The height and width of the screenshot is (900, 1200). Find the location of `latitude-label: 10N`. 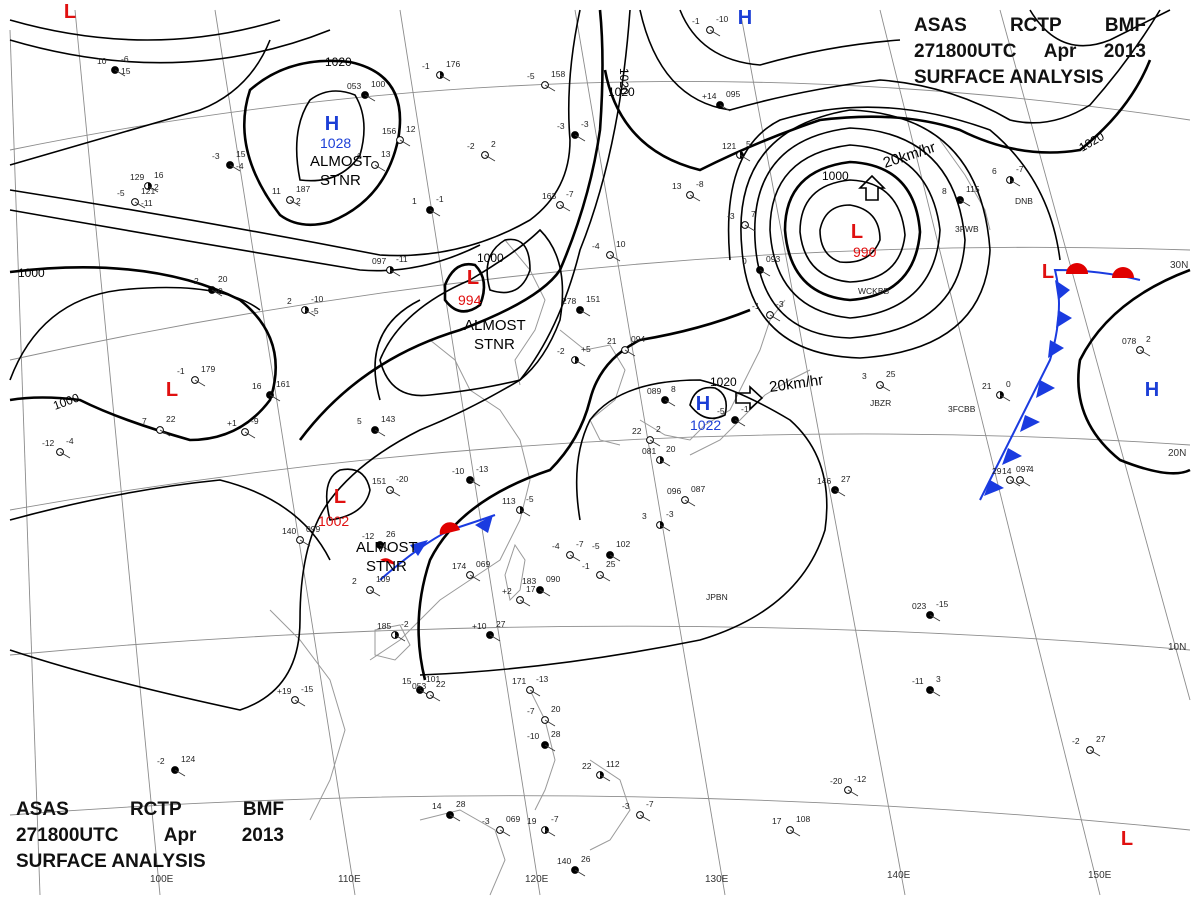

latitude-label: 10N is located at coordinates (1177, 647).